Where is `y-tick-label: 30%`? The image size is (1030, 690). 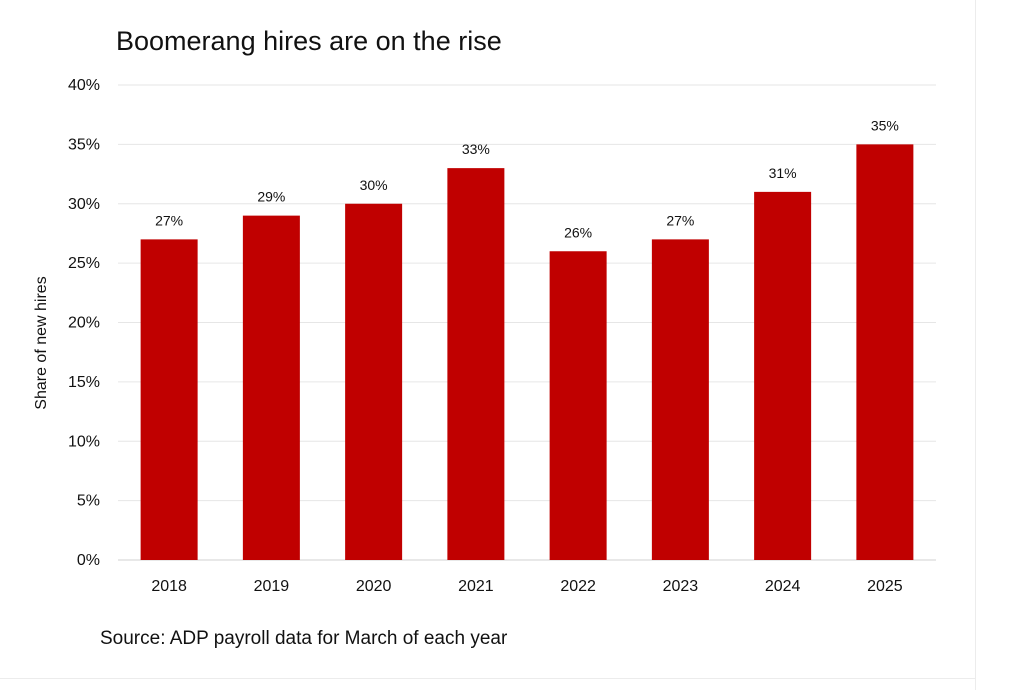 y-tick-label: 30% is located at coordinates (84, 204).